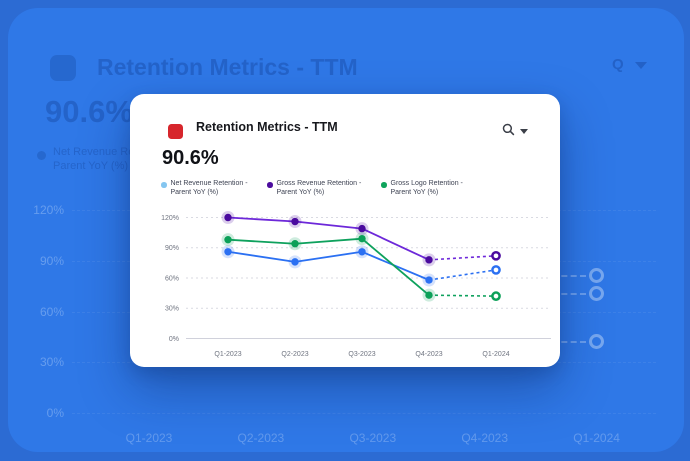 The width and height of the screenshot is (690, 461). What do you see at coordinates (227, 354) in the screenshot?
I see `x-axis-tick-label: Q1-2023` at bounding box center [227, 354].